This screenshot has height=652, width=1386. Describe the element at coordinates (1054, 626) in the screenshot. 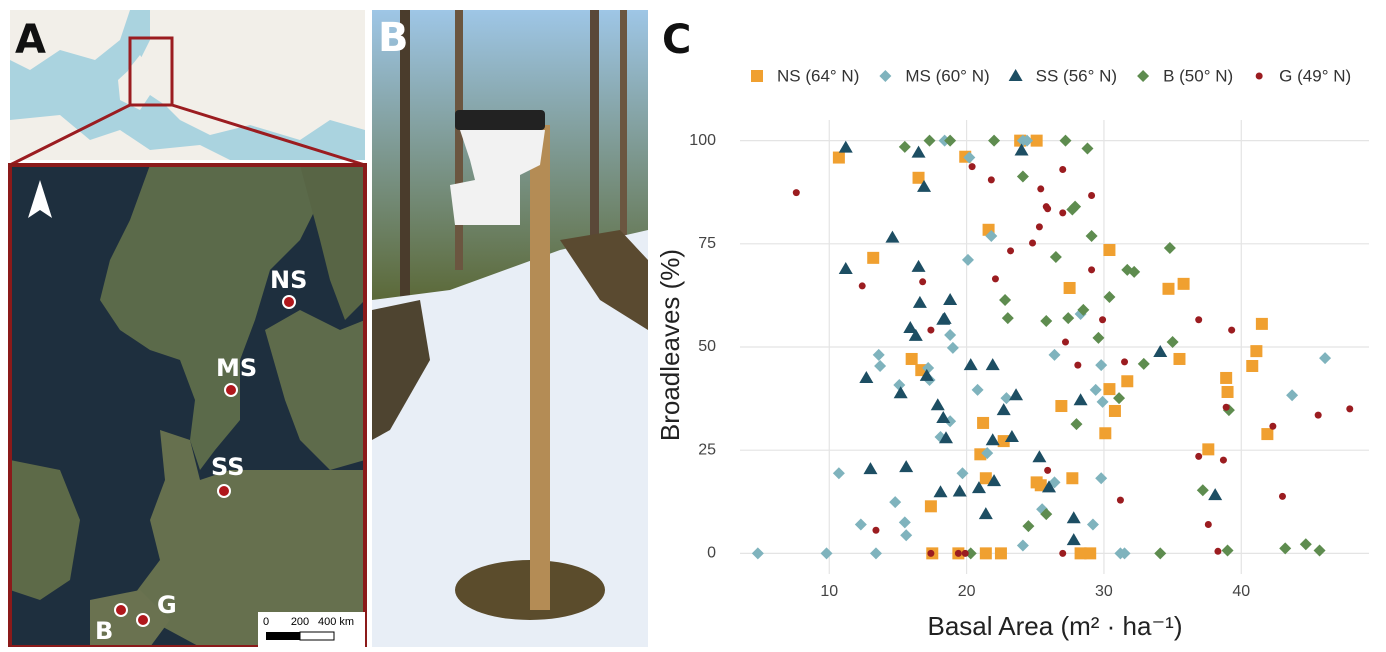

I see `x-axis-title: Basal Area (m² · ha⁻¹)` at that location.